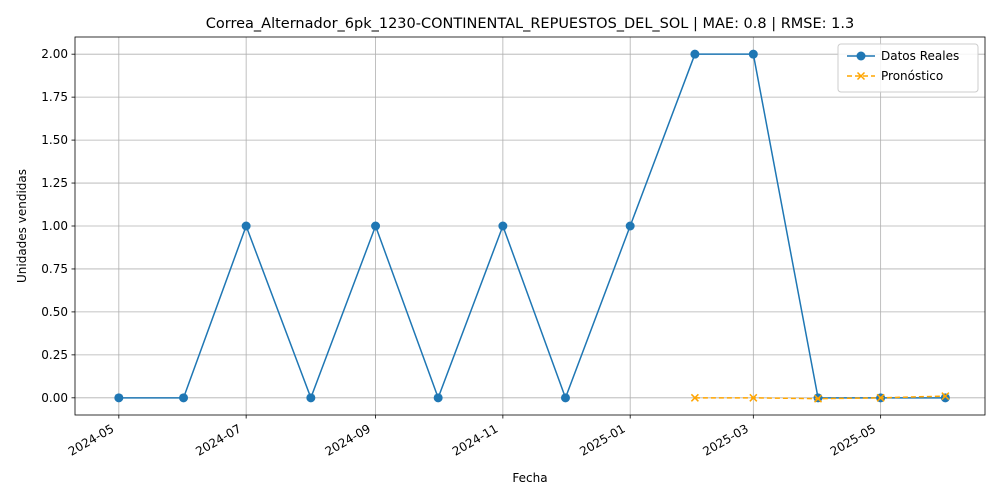  What do you see at coordinates (861, 56) in the screenshot?
I see `legend-marker-actual` at bounding box center [861, 56].